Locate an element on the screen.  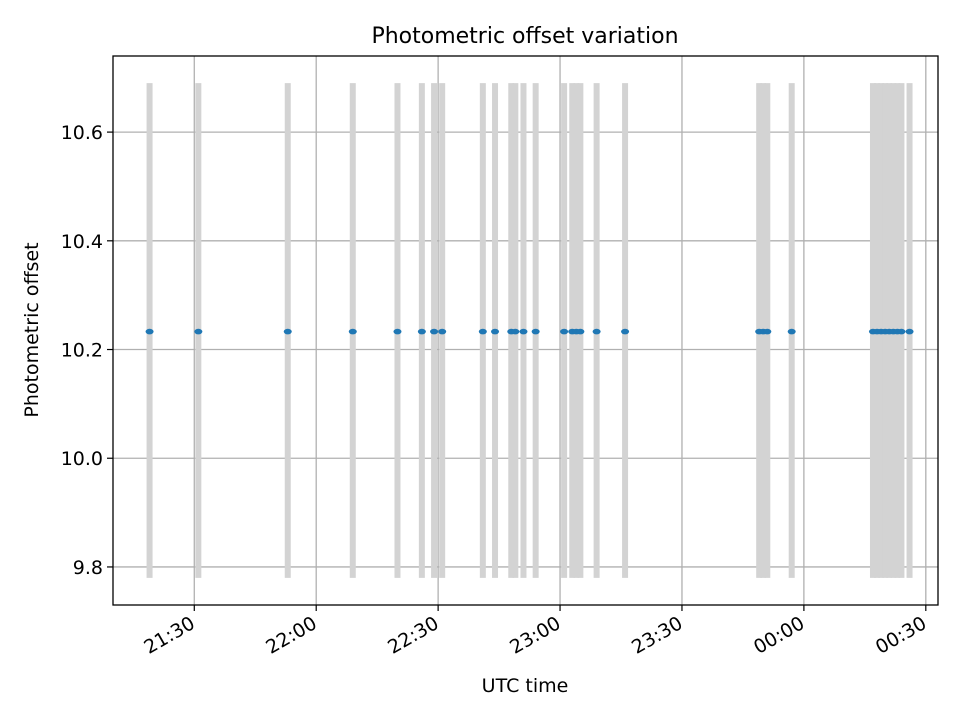
y-tick-label: 9.8 is located at coordinates (88, 568).